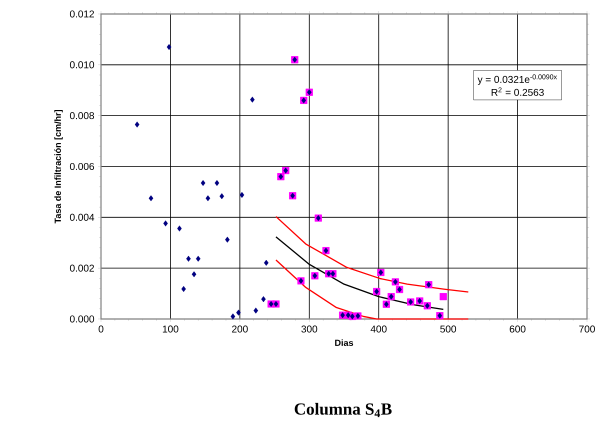 The image size is (600, 436). I want to click on annotation: y = 0.0321e$^{-0.0090x}$, so click(517, 79).